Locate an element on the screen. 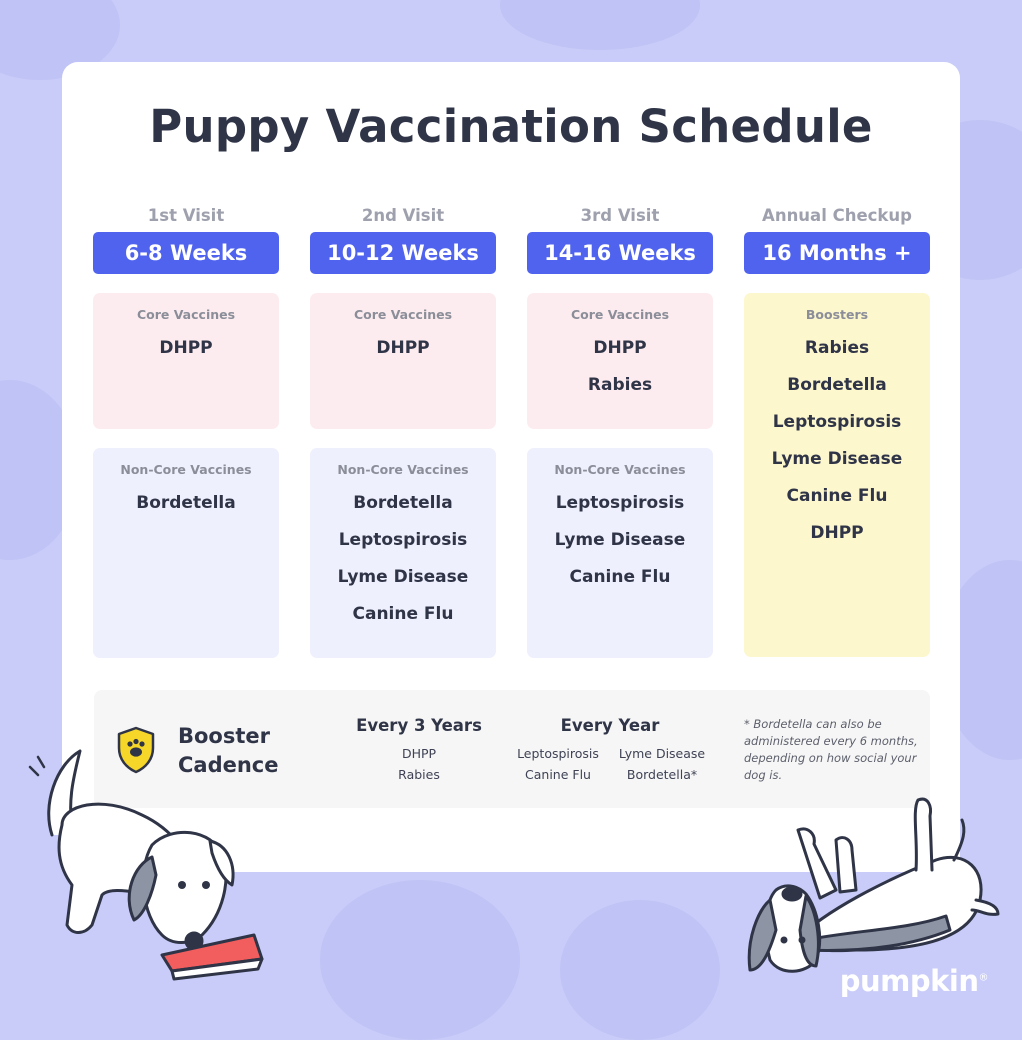  boosters-label: Boosters is located at coordinates (837, 314).